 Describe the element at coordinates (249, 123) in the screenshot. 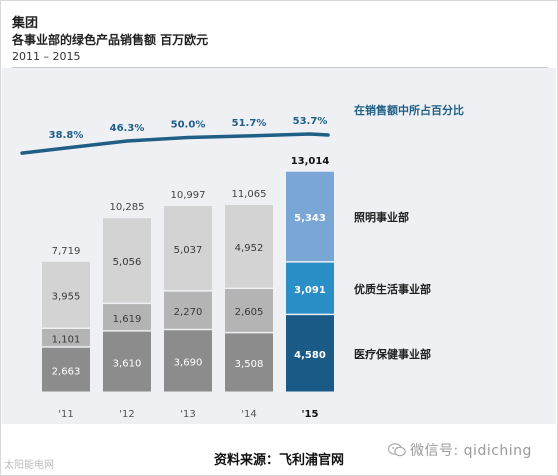

I see `share-label-4: 51.7%` at that location.